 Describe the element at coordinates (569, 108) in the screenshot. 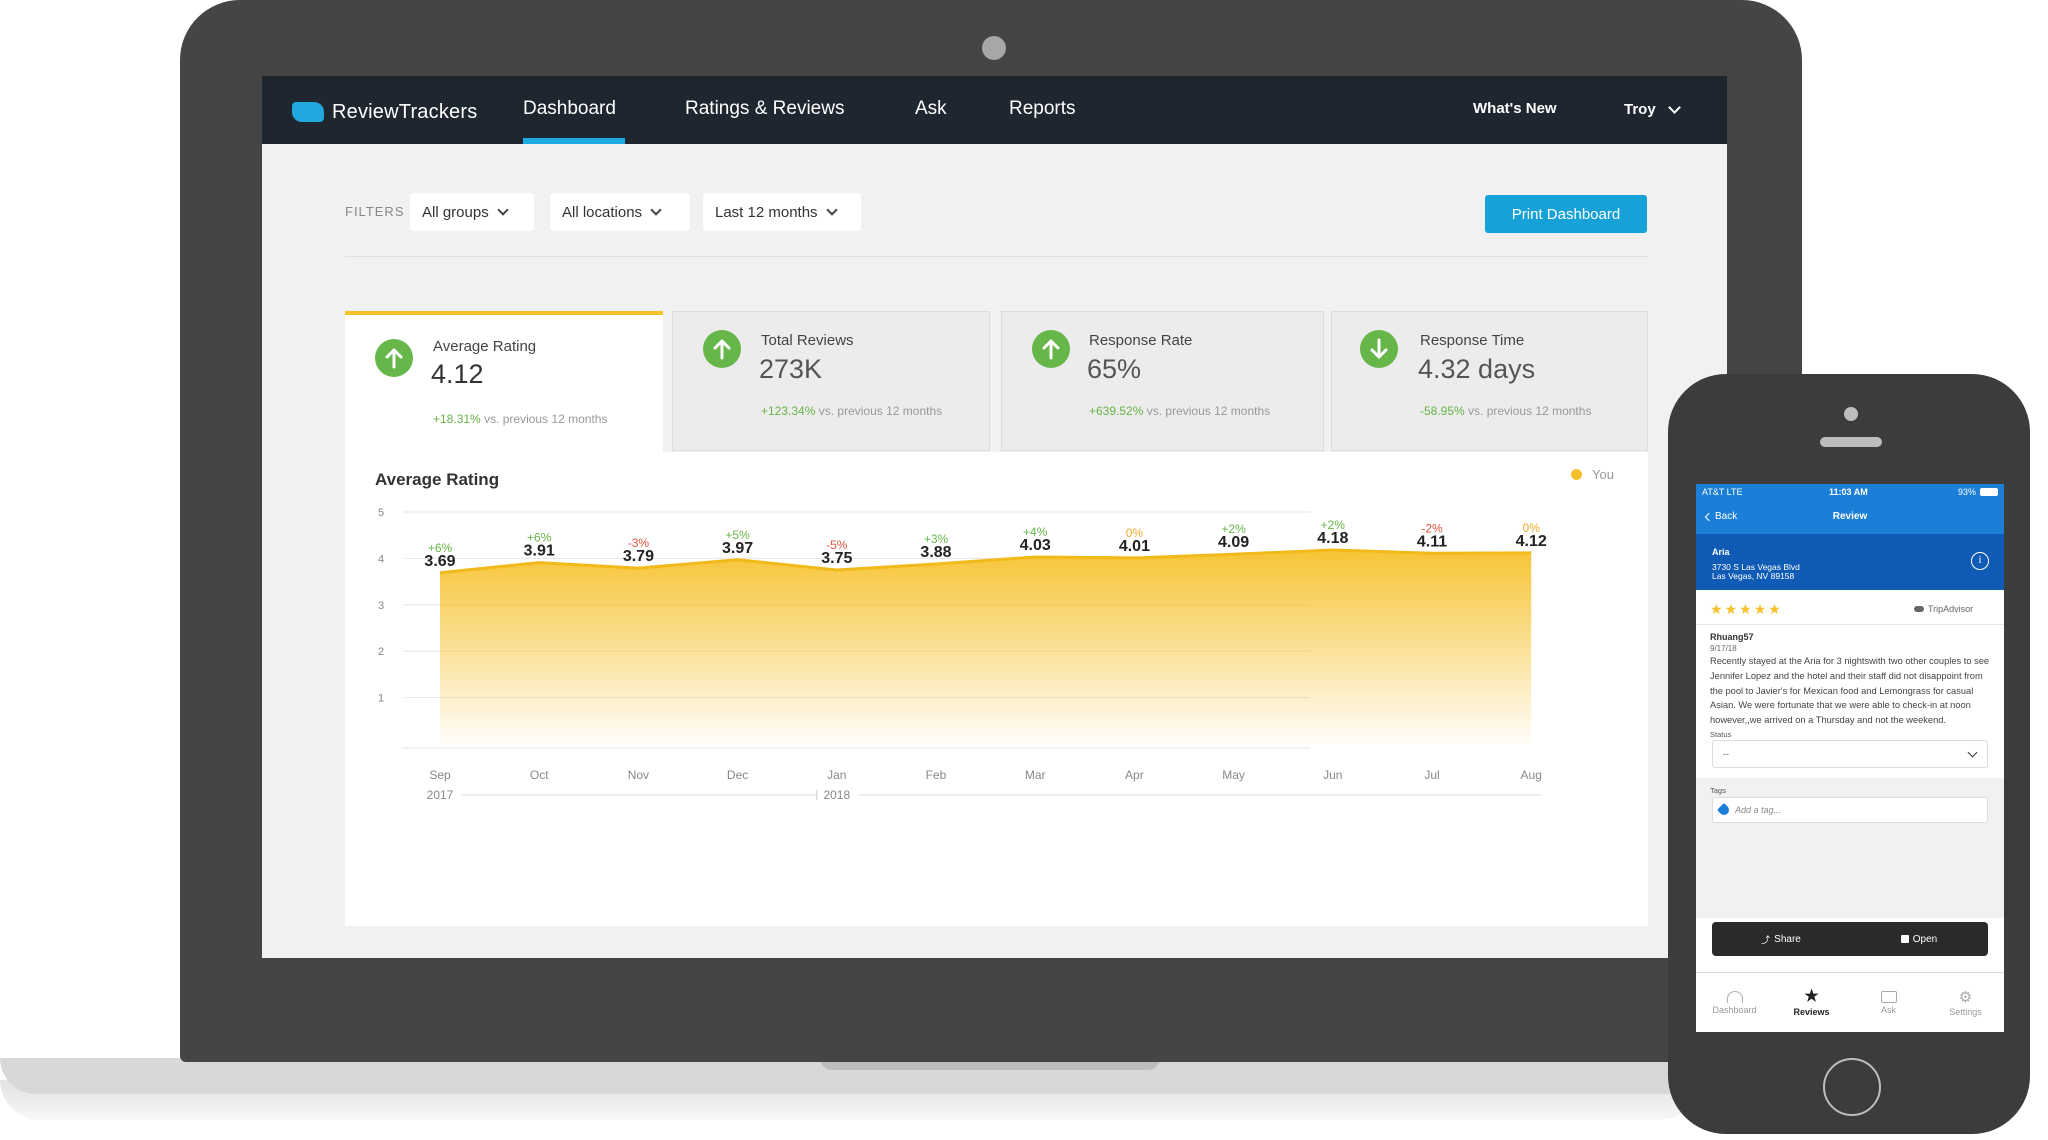

I see `nav-dashboard: Dashboard` at that location.